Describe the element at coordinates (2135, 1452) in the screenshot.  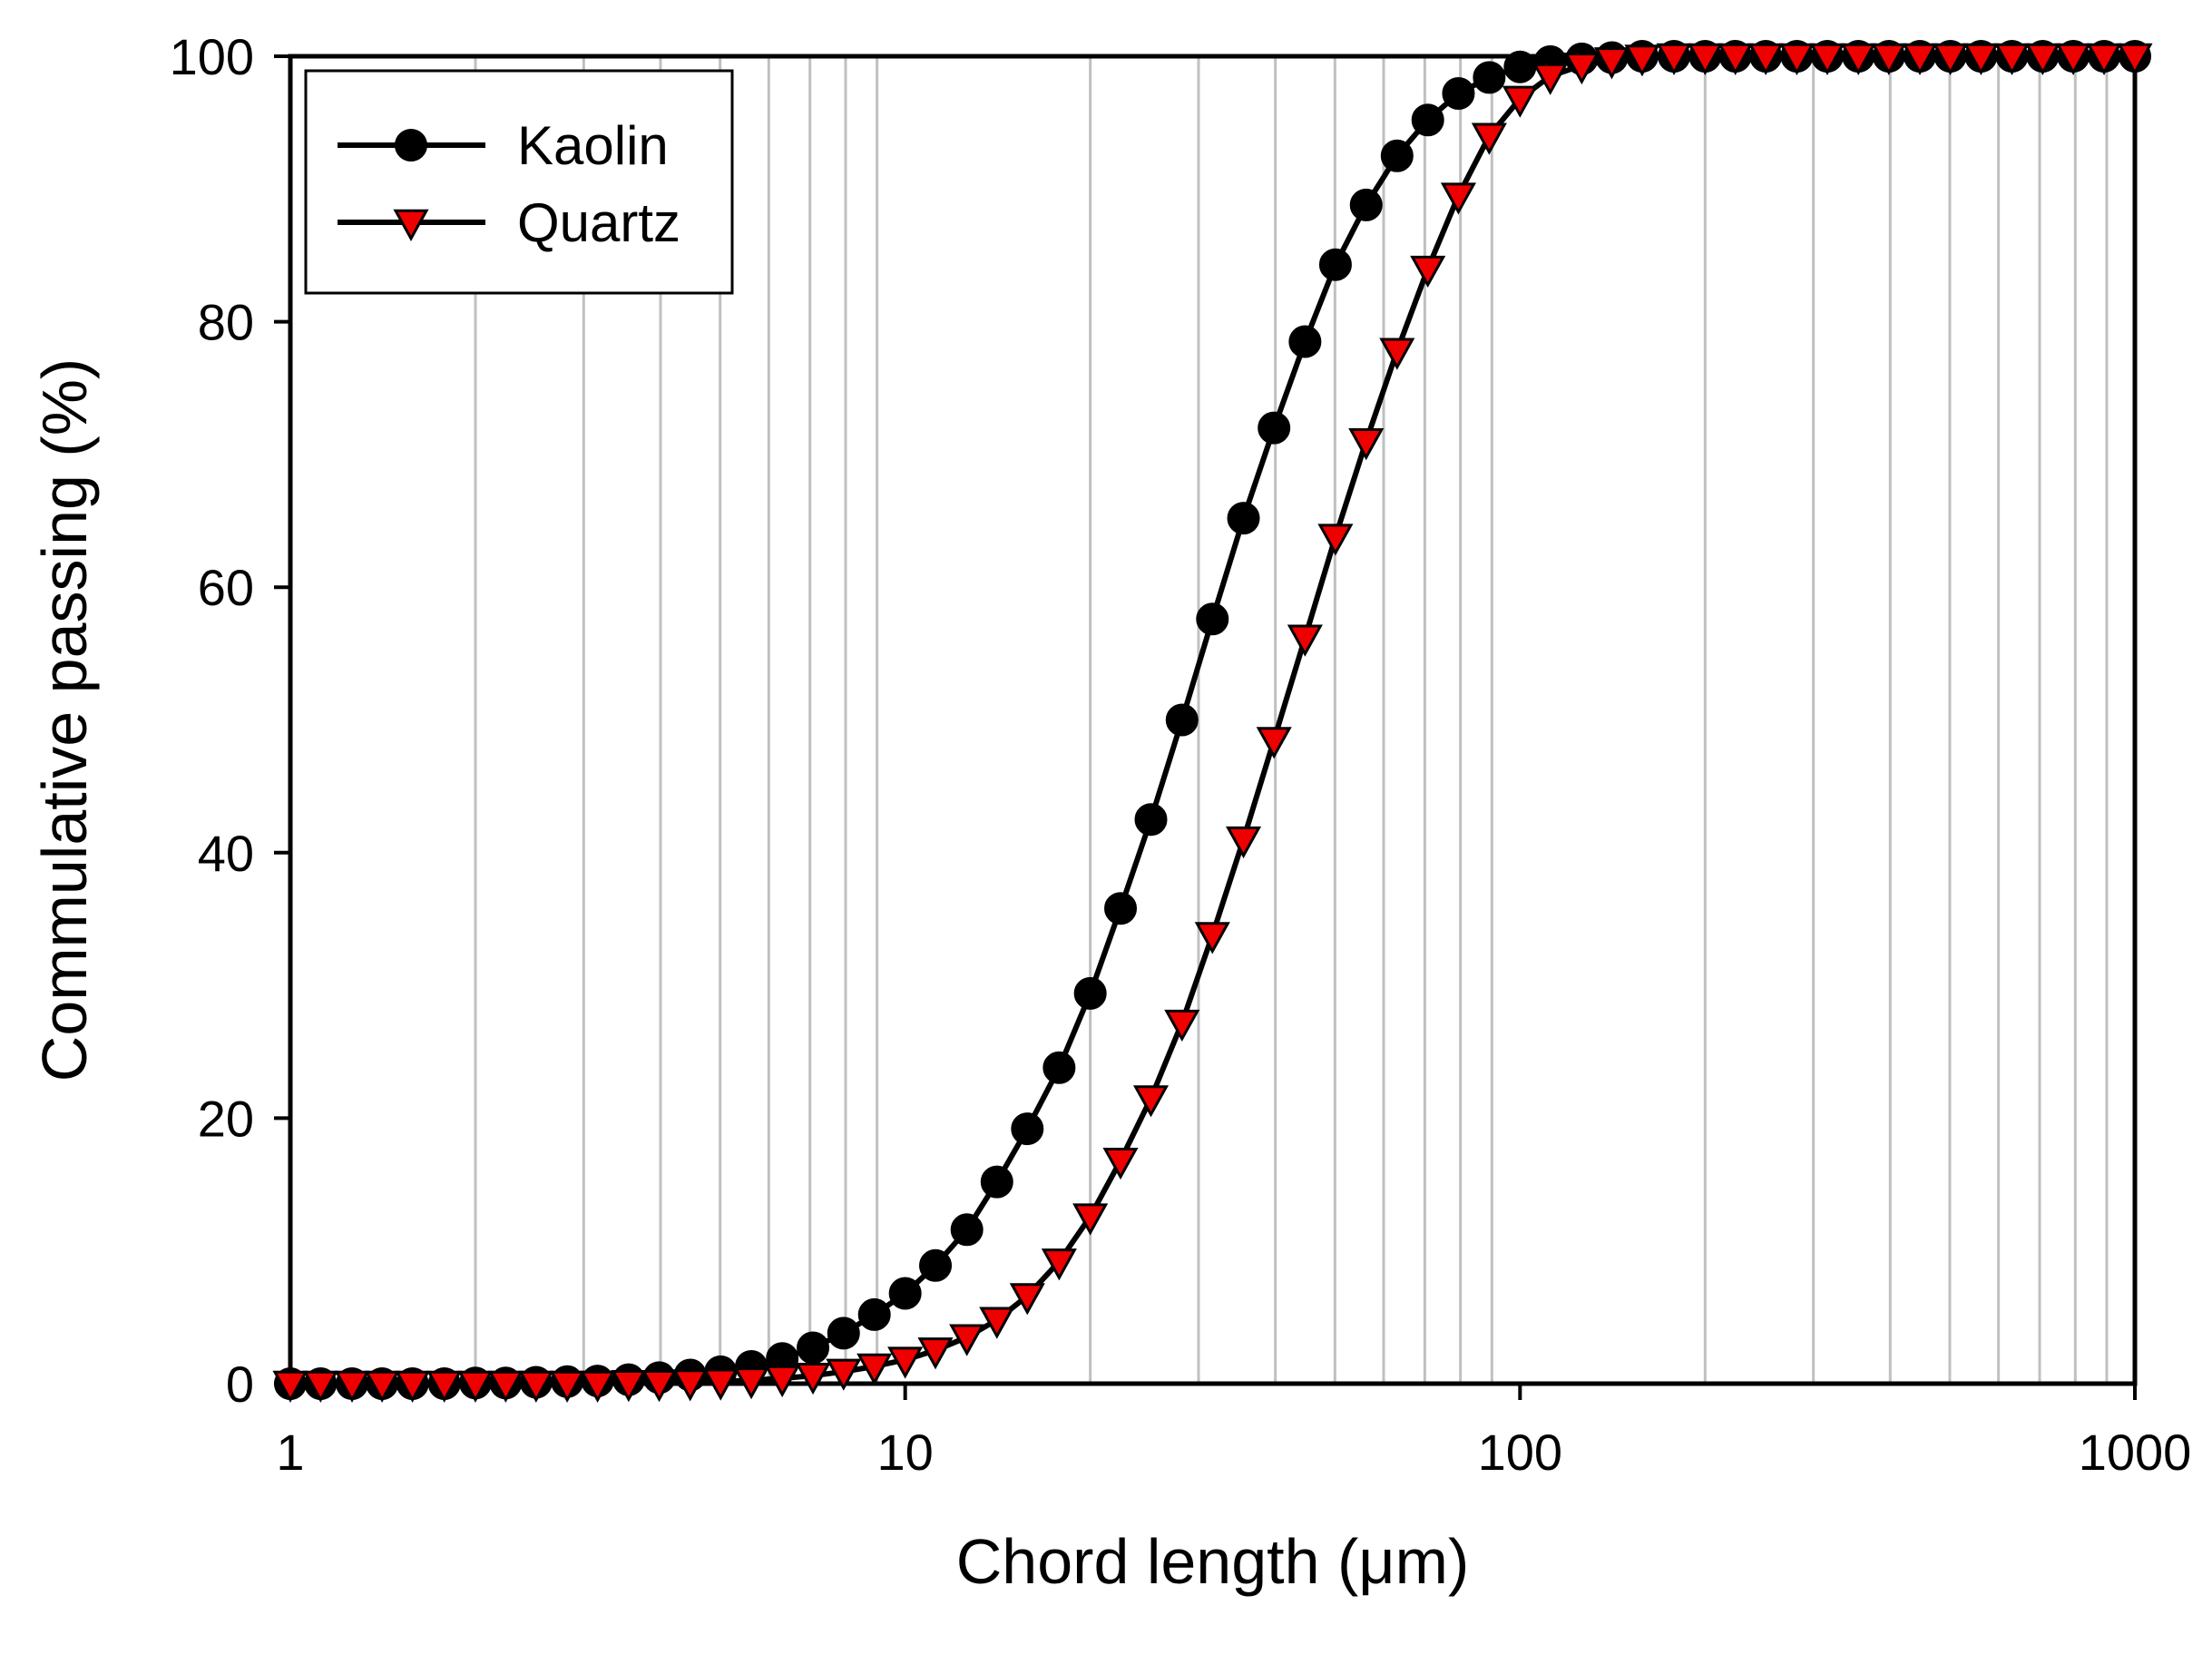
I see `x-tick-label: 1000` at that location.